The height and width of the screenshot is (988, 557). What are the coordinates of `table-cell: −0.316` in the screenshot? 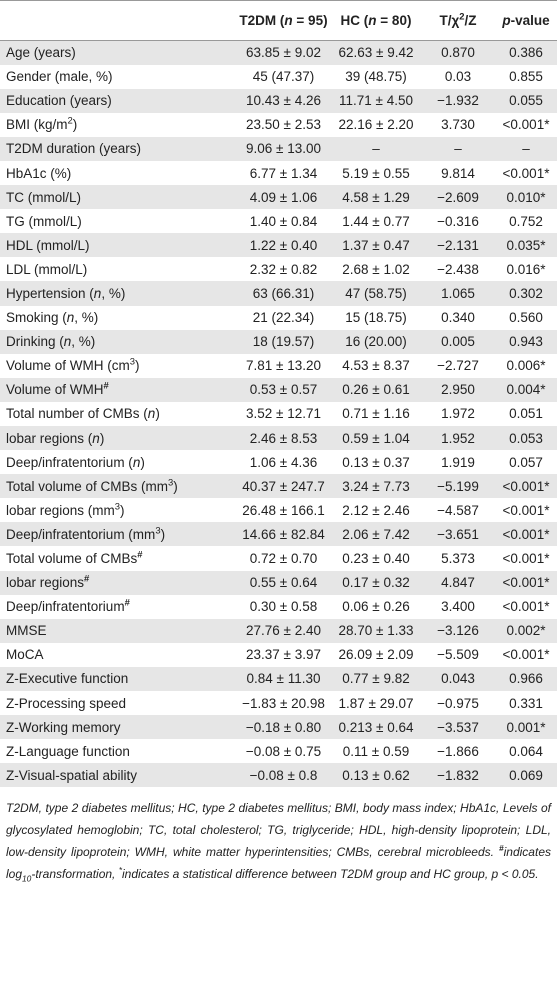 It's located at (458, 221).